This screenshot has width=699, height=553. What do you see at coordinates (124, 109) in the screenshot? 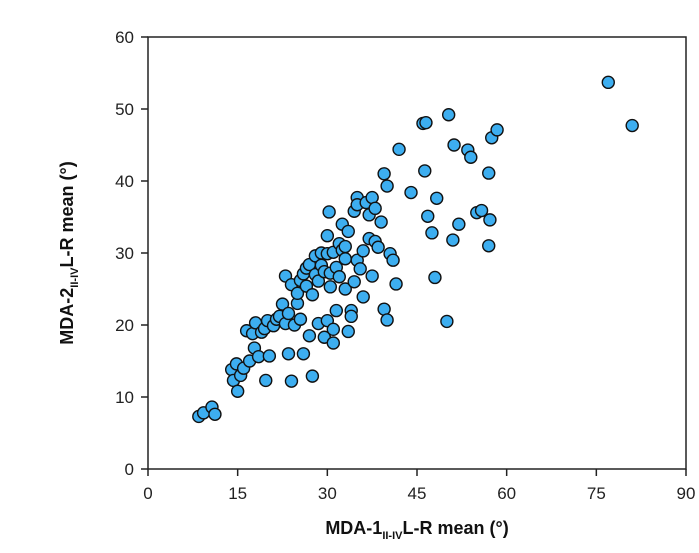
I see `y-tick-label: 50` at bounding box center [124, 109].